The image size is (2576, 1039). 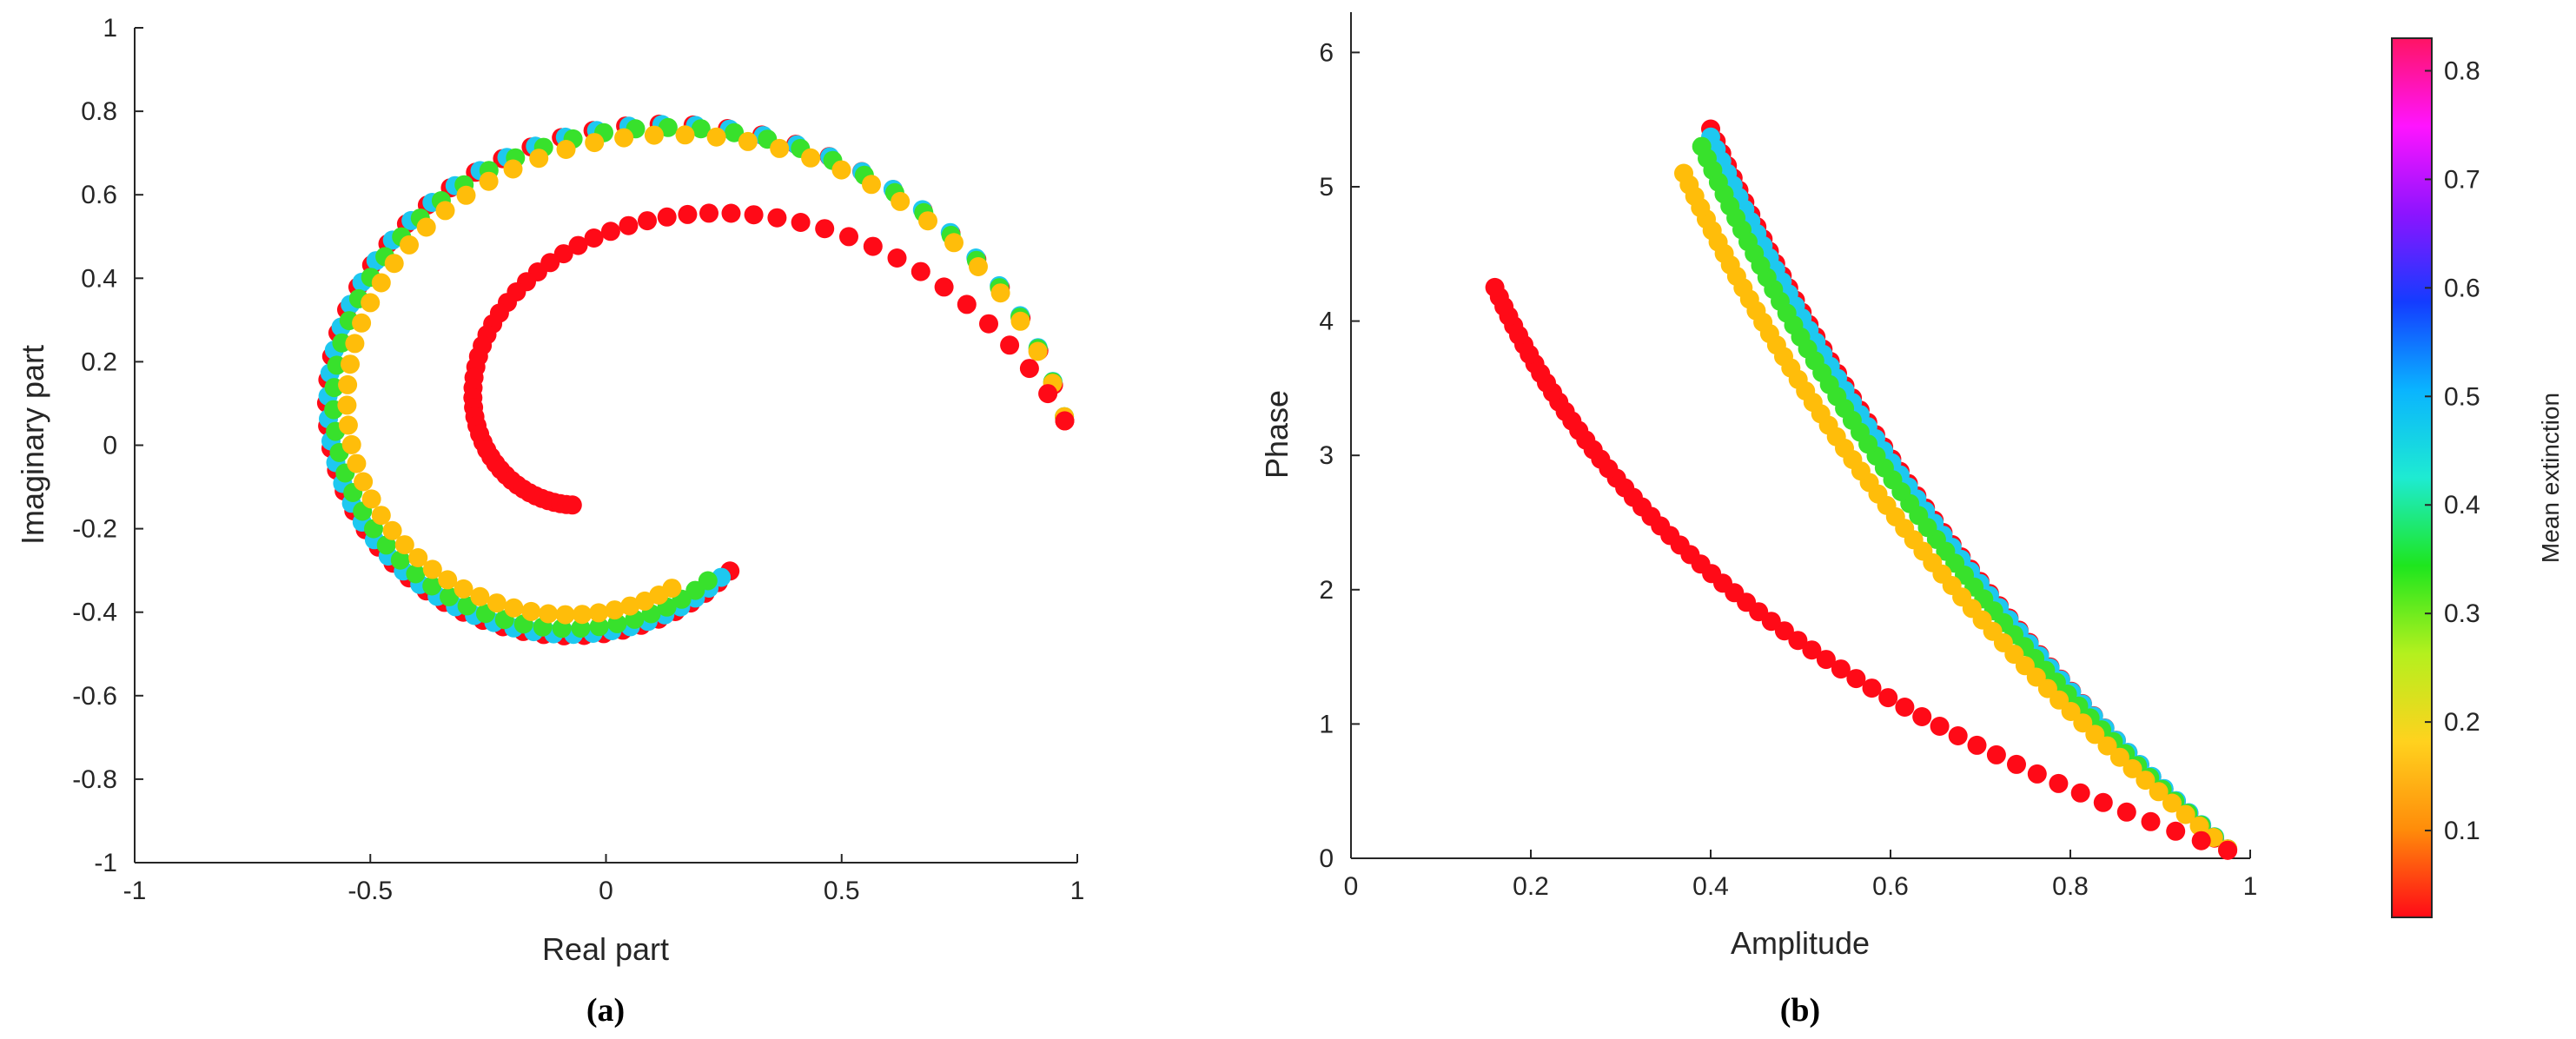 I want to click on colorbar: 0.1 0.2 0.3 0.4 0.5 0.6 0.7 0.8 Mean extinction, so click(x=2477, y=478).